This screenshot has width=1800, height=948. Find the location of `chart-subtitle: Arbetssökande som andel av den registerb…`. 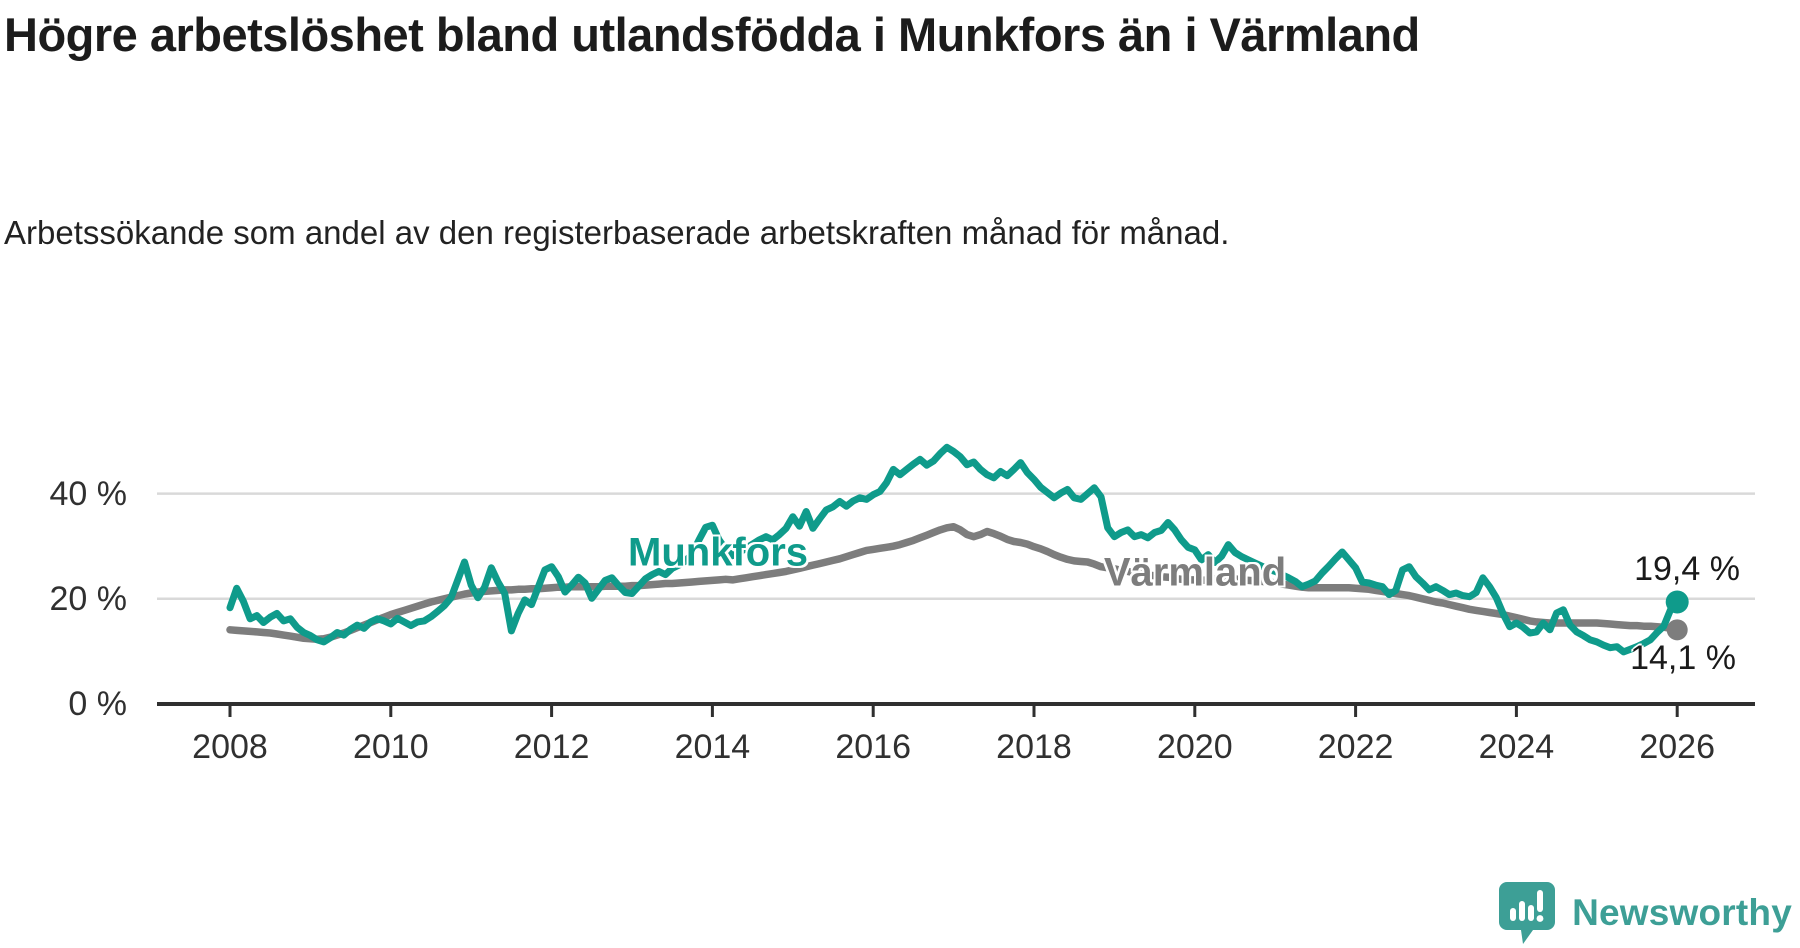

chart-subtitle: Arbetssökande som andel av den registerb… is located at coordinates (617, 232).